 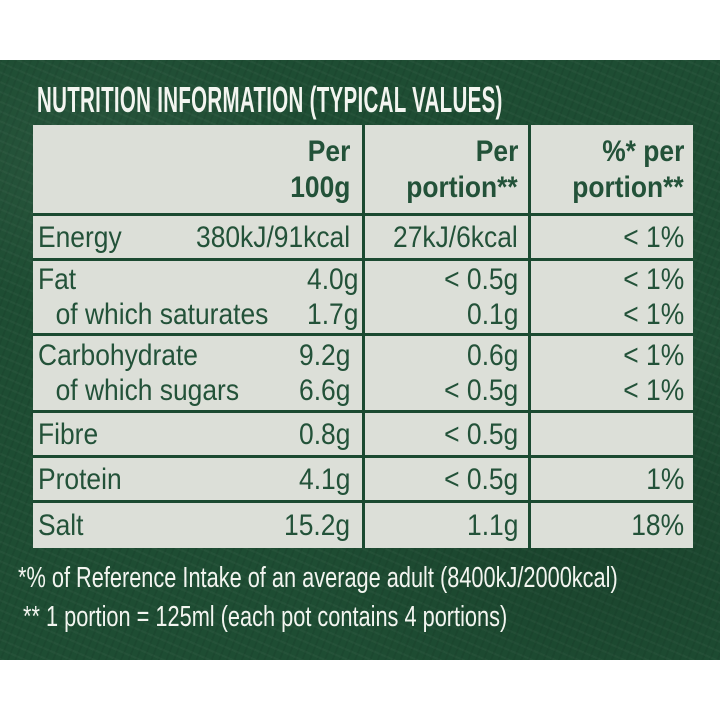 What do you see at coordinates (642, 151) in the screenshot?
I see `header-pct-line1: %* per` at bounding box center [642, 151].